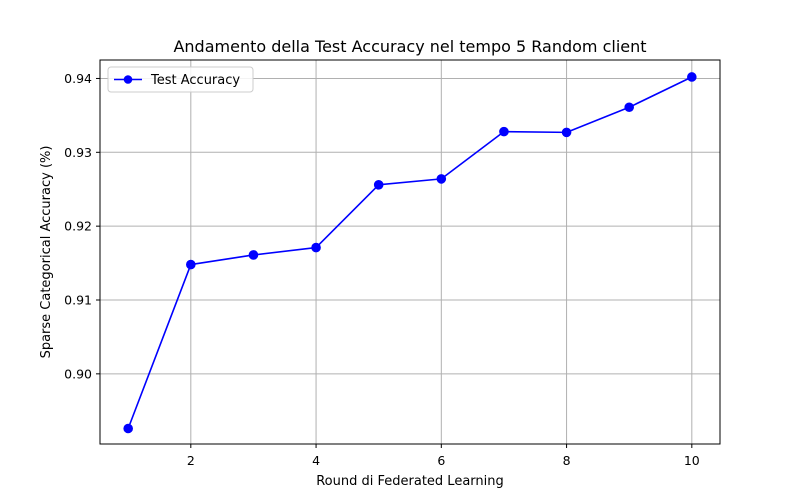 The width and height of the screenshot is (800, 500). I want to click on x-tick-label: 6, so click(441, 460).